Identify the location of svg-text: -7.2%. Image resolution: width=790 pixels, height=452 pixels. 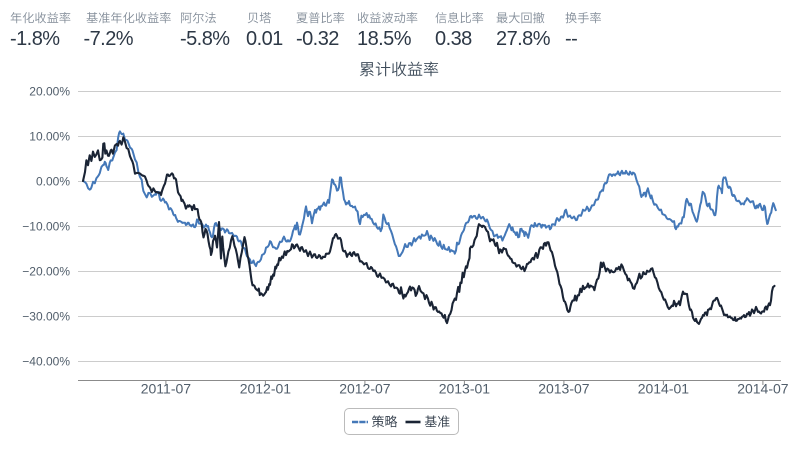
(109, 39).